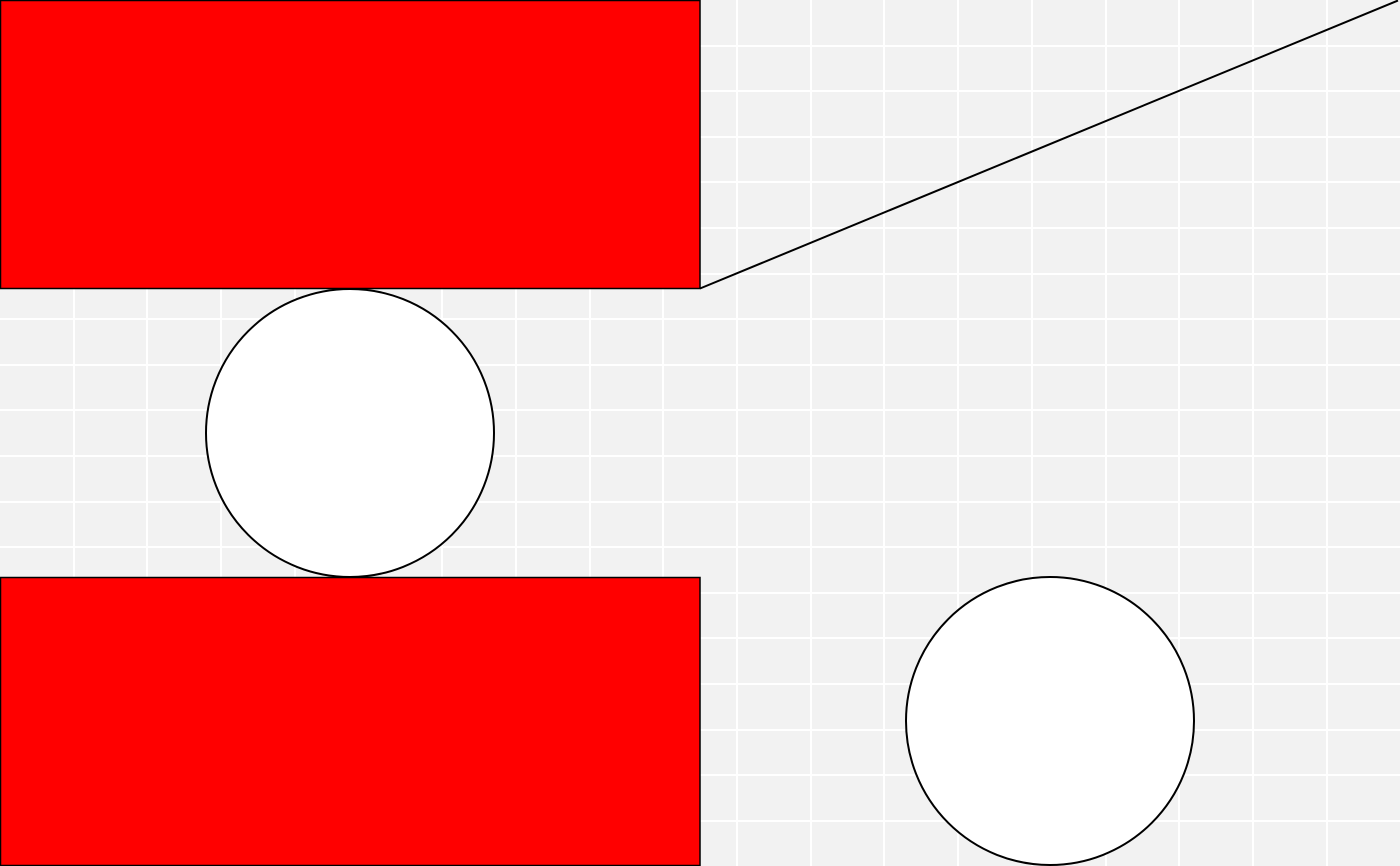 The height and width of the screenshot is (866, 1400). I want to click on left-white-circle, so click(350, 433).